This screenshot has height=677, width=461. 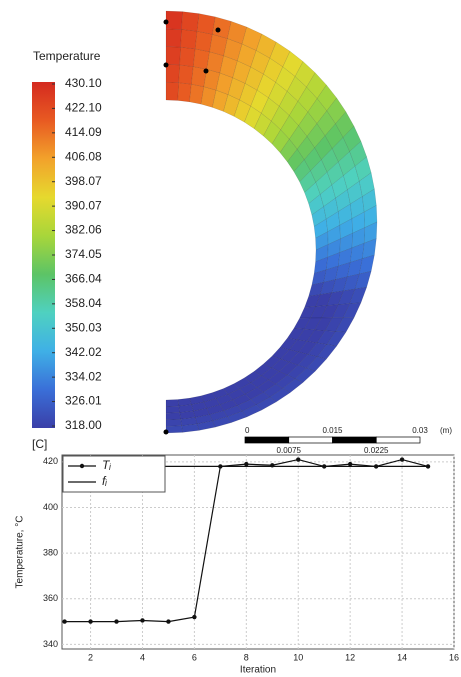 What do you see at coordinates (420, 430) in the screenshot?
I see `scale-label: 0.03` at bounding box center [420, 430].